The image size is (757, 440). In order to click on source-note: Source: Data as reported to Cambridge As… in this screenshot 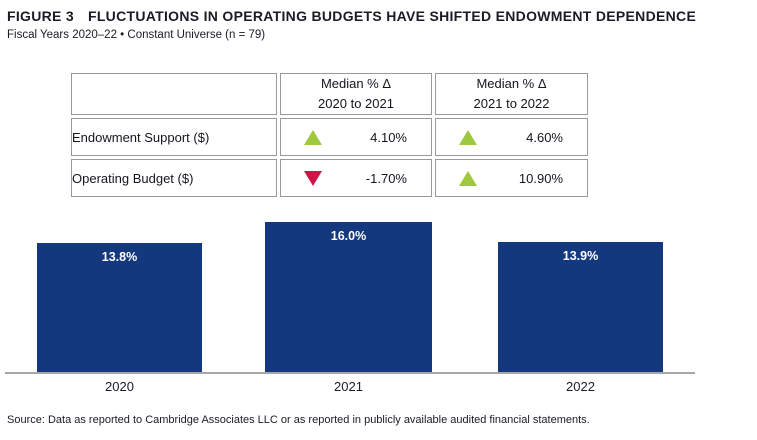, I will do `click(298, 420)`.